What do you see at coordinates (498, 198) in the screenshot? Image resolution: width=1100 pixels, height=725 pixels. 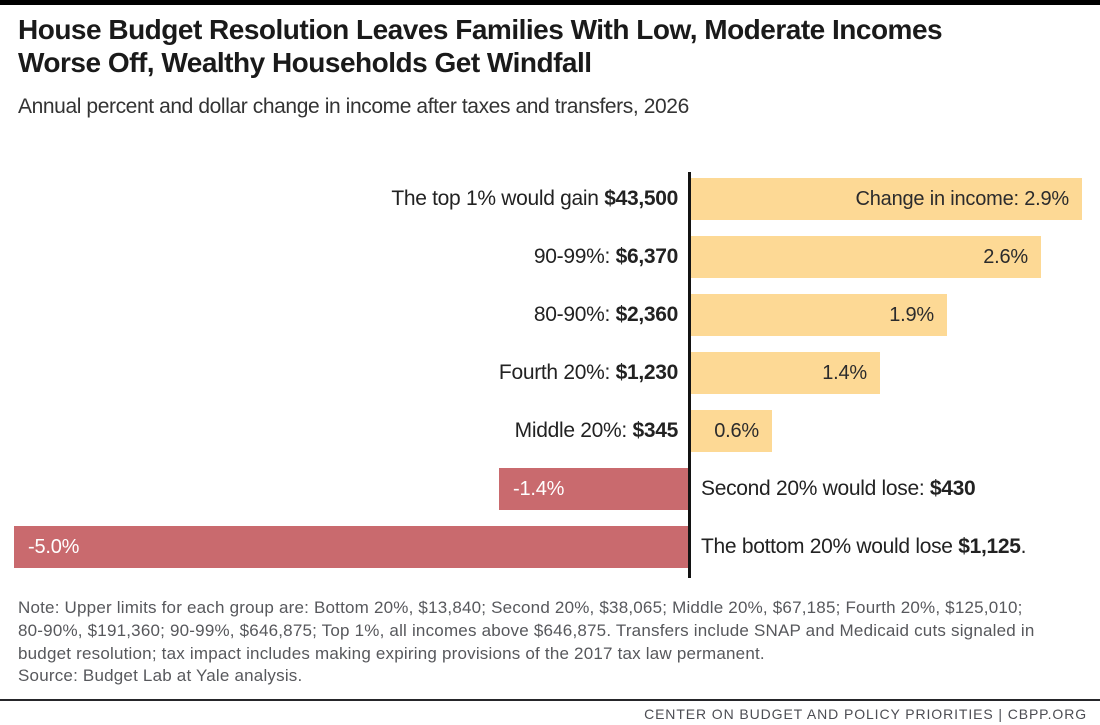 I see `category-label-text: The top 1% would gain` at bounding box center [498, 198].